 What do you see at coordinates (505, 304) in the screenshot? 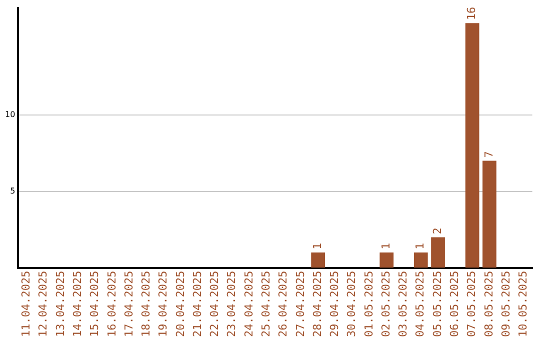
I see `x-tick-label: 09.05.2025` at bounding box center [505, 304].